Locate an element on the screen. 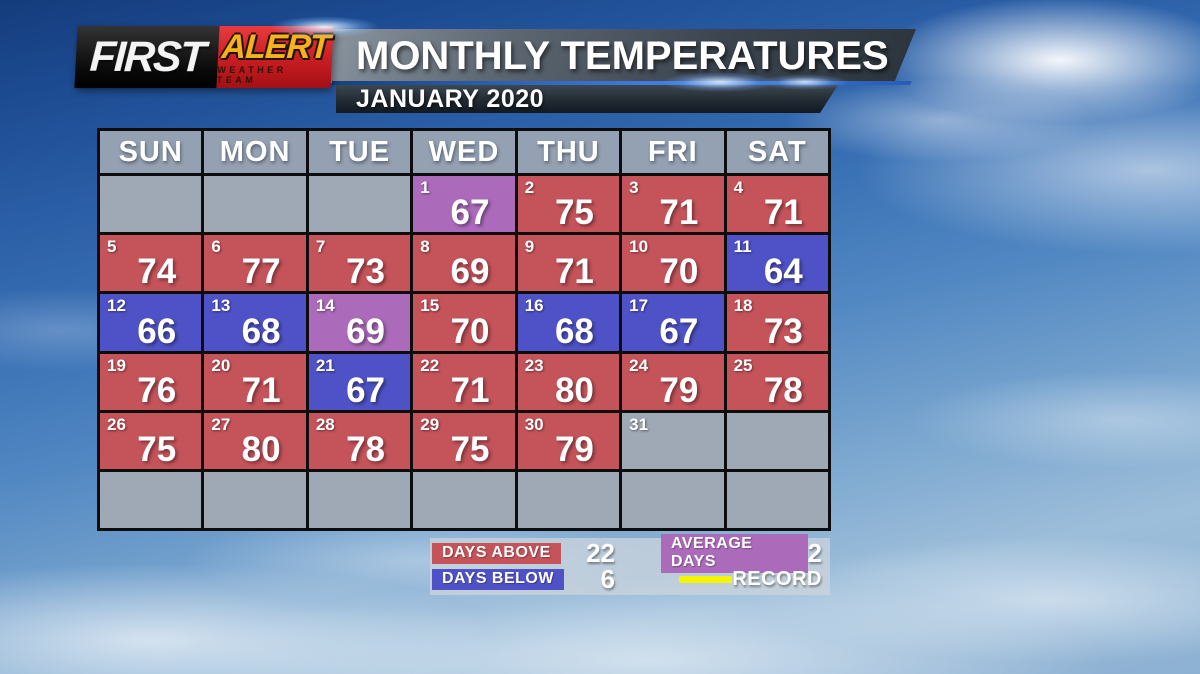  day-header-label: FRI is located at coordinates (672, 151).